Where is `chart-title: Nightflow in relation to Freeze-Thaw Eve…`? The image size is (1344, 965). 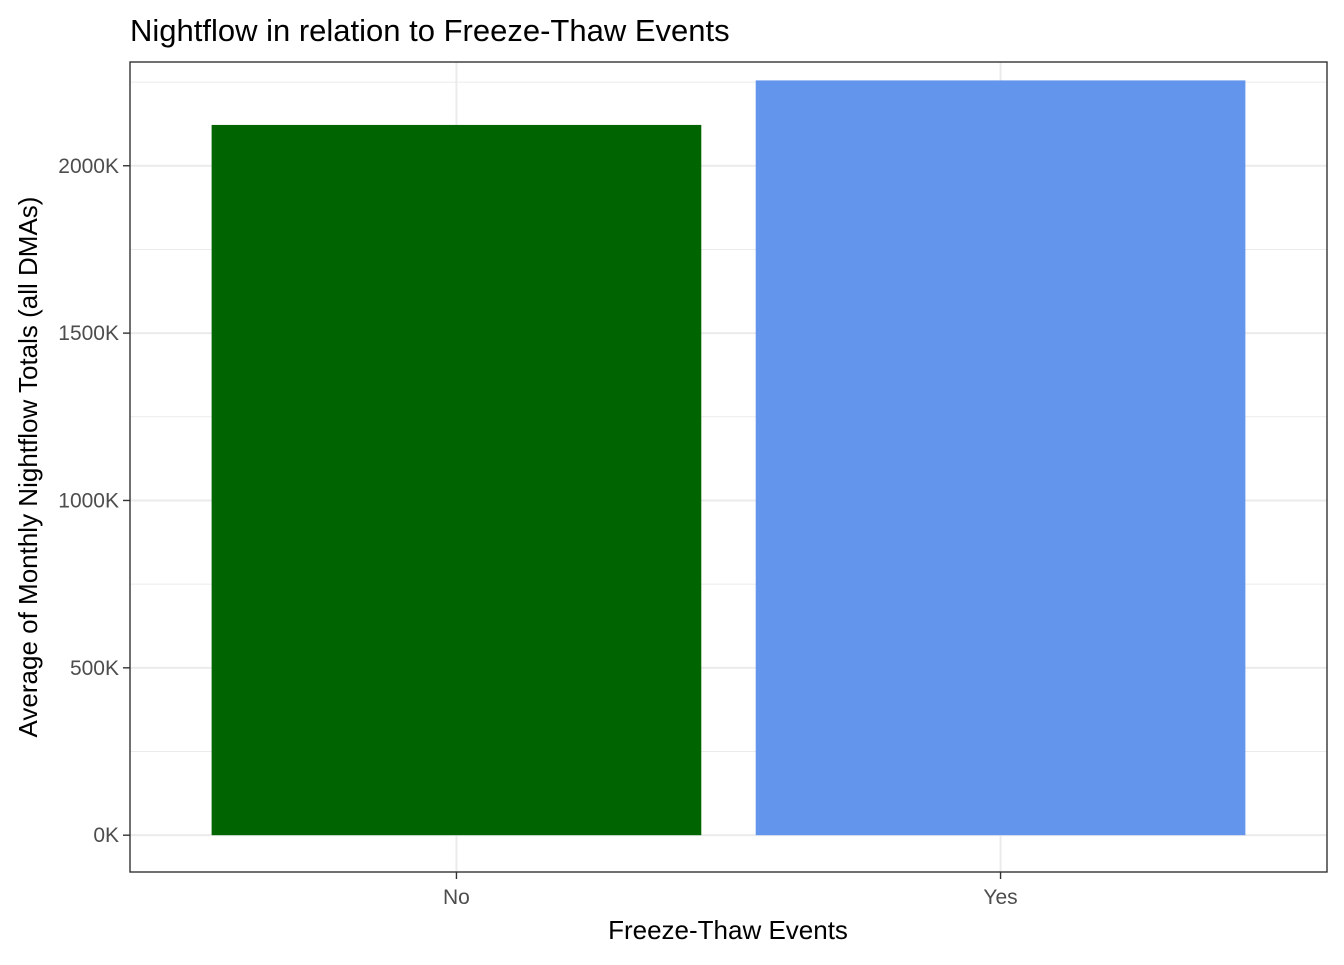
chart-title: Nightflow in relation to Freeze-Thaw Eve… is located at coordinates (430, 30).